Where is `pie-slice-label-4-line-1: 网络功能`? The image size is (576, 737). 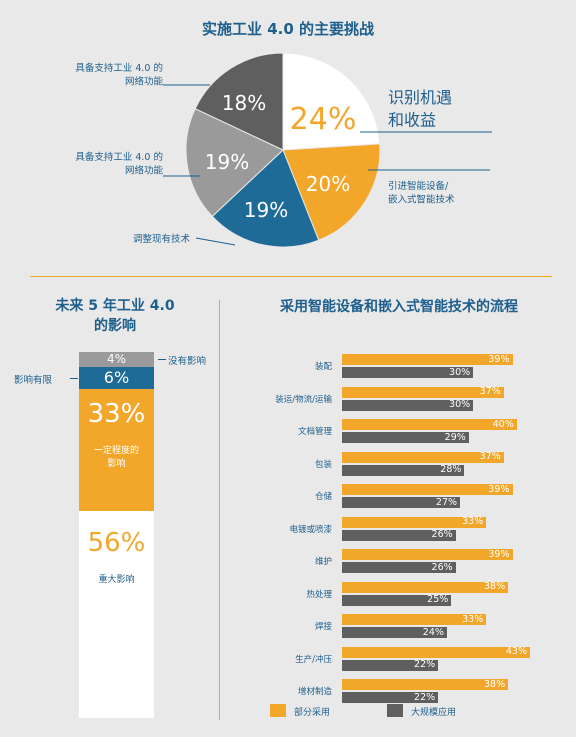
pie-slice-label-4-line-1: 网络功能 is located at coordinates (144, 81).